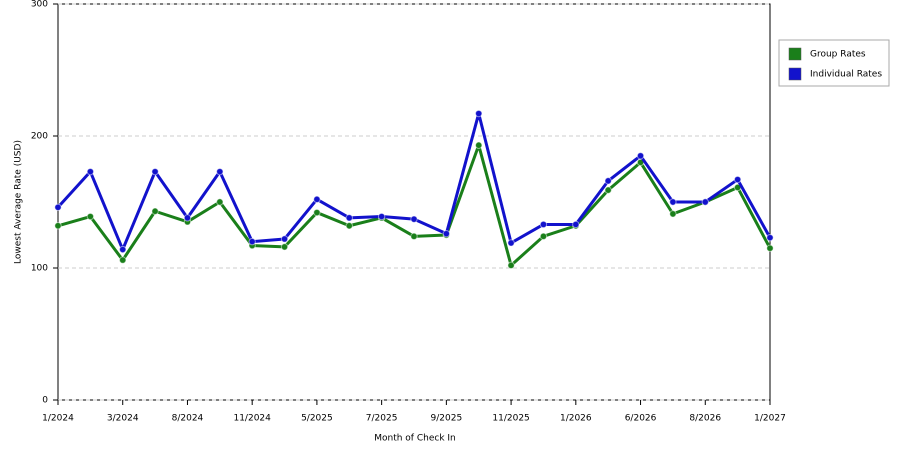 Image resolution: width=900 pixels, height=450 pixels. I want to click on legend-label: Individual Rates, so click(846, 75).